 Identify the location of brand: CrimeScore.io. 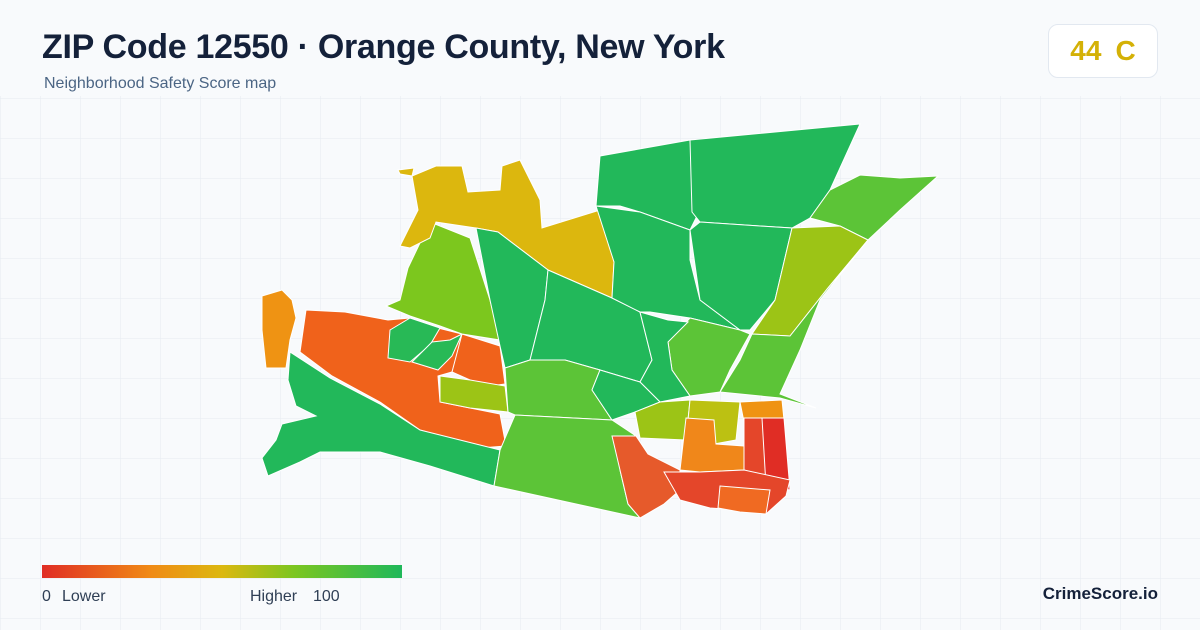
(1100, 593).